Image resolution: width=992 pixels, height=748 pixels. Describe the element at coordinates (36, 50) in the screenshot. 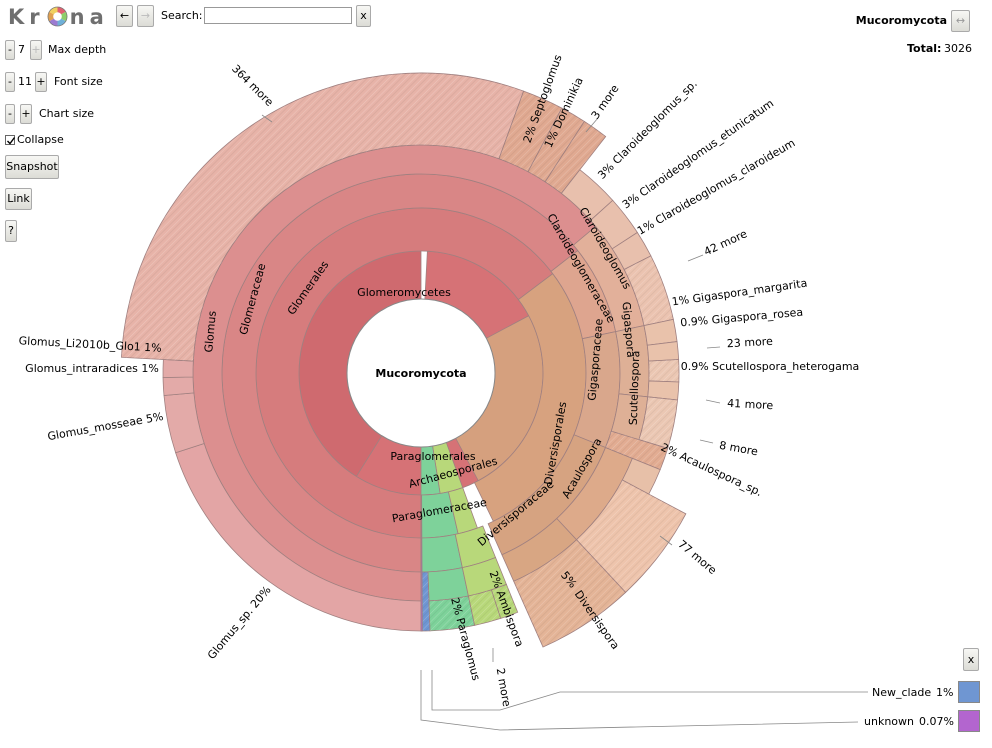

I see `max-depth-increase-button: +` at that location.